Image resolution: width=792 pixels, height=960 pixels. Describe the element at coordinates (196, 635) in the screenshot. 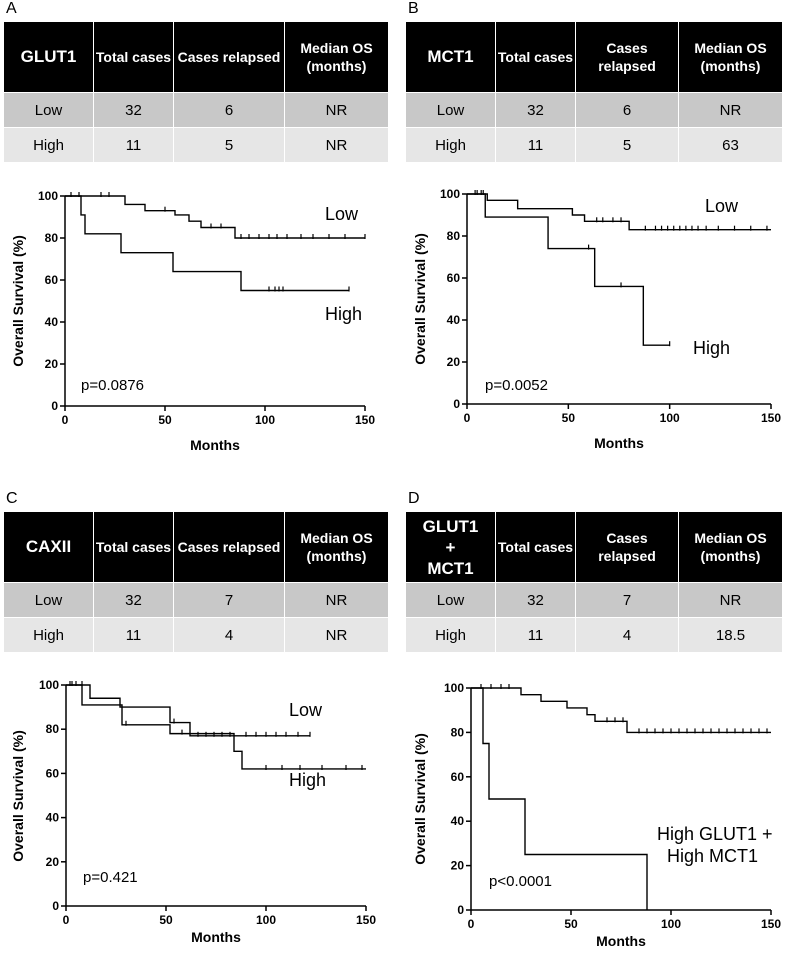

I see `table-row: High 11 4 NR` at that location.